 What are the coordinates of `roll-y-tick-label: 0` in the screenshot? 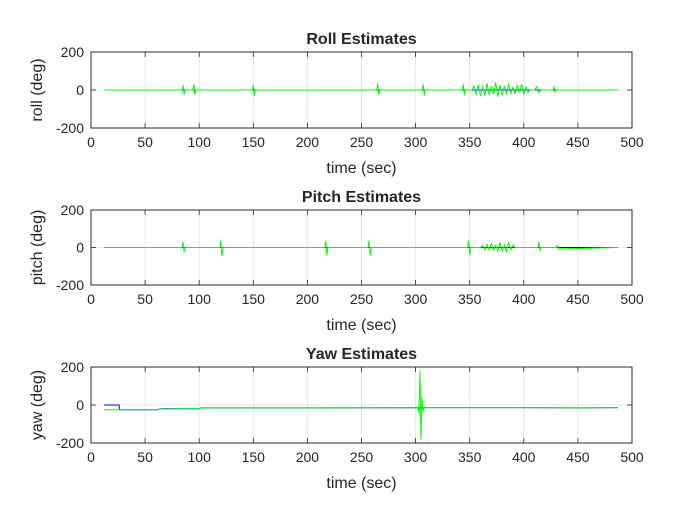 It's located at (80, 90).